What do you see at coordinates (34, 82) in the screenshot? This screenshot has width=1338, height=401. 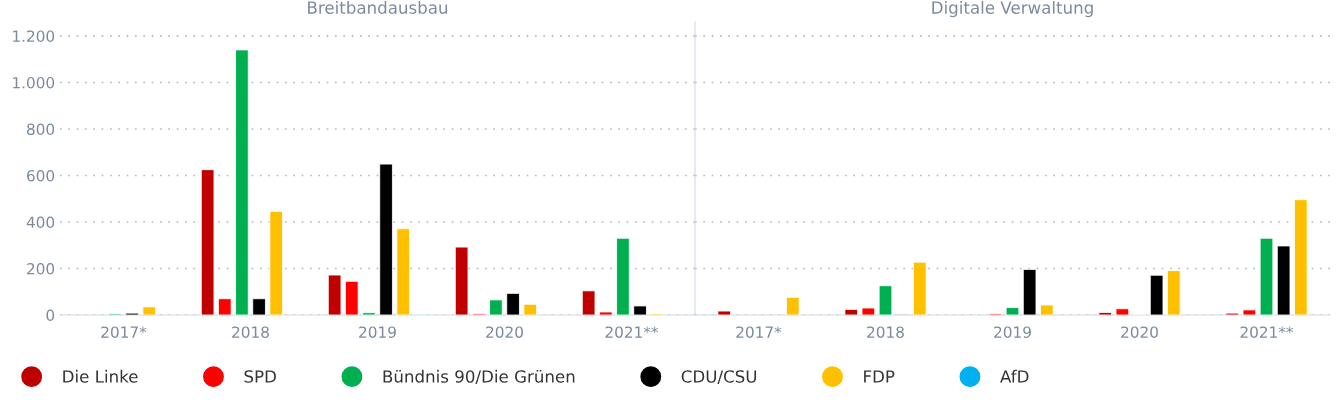 I see `y-tick-label: 1.000` at bounding box center [34, 82].